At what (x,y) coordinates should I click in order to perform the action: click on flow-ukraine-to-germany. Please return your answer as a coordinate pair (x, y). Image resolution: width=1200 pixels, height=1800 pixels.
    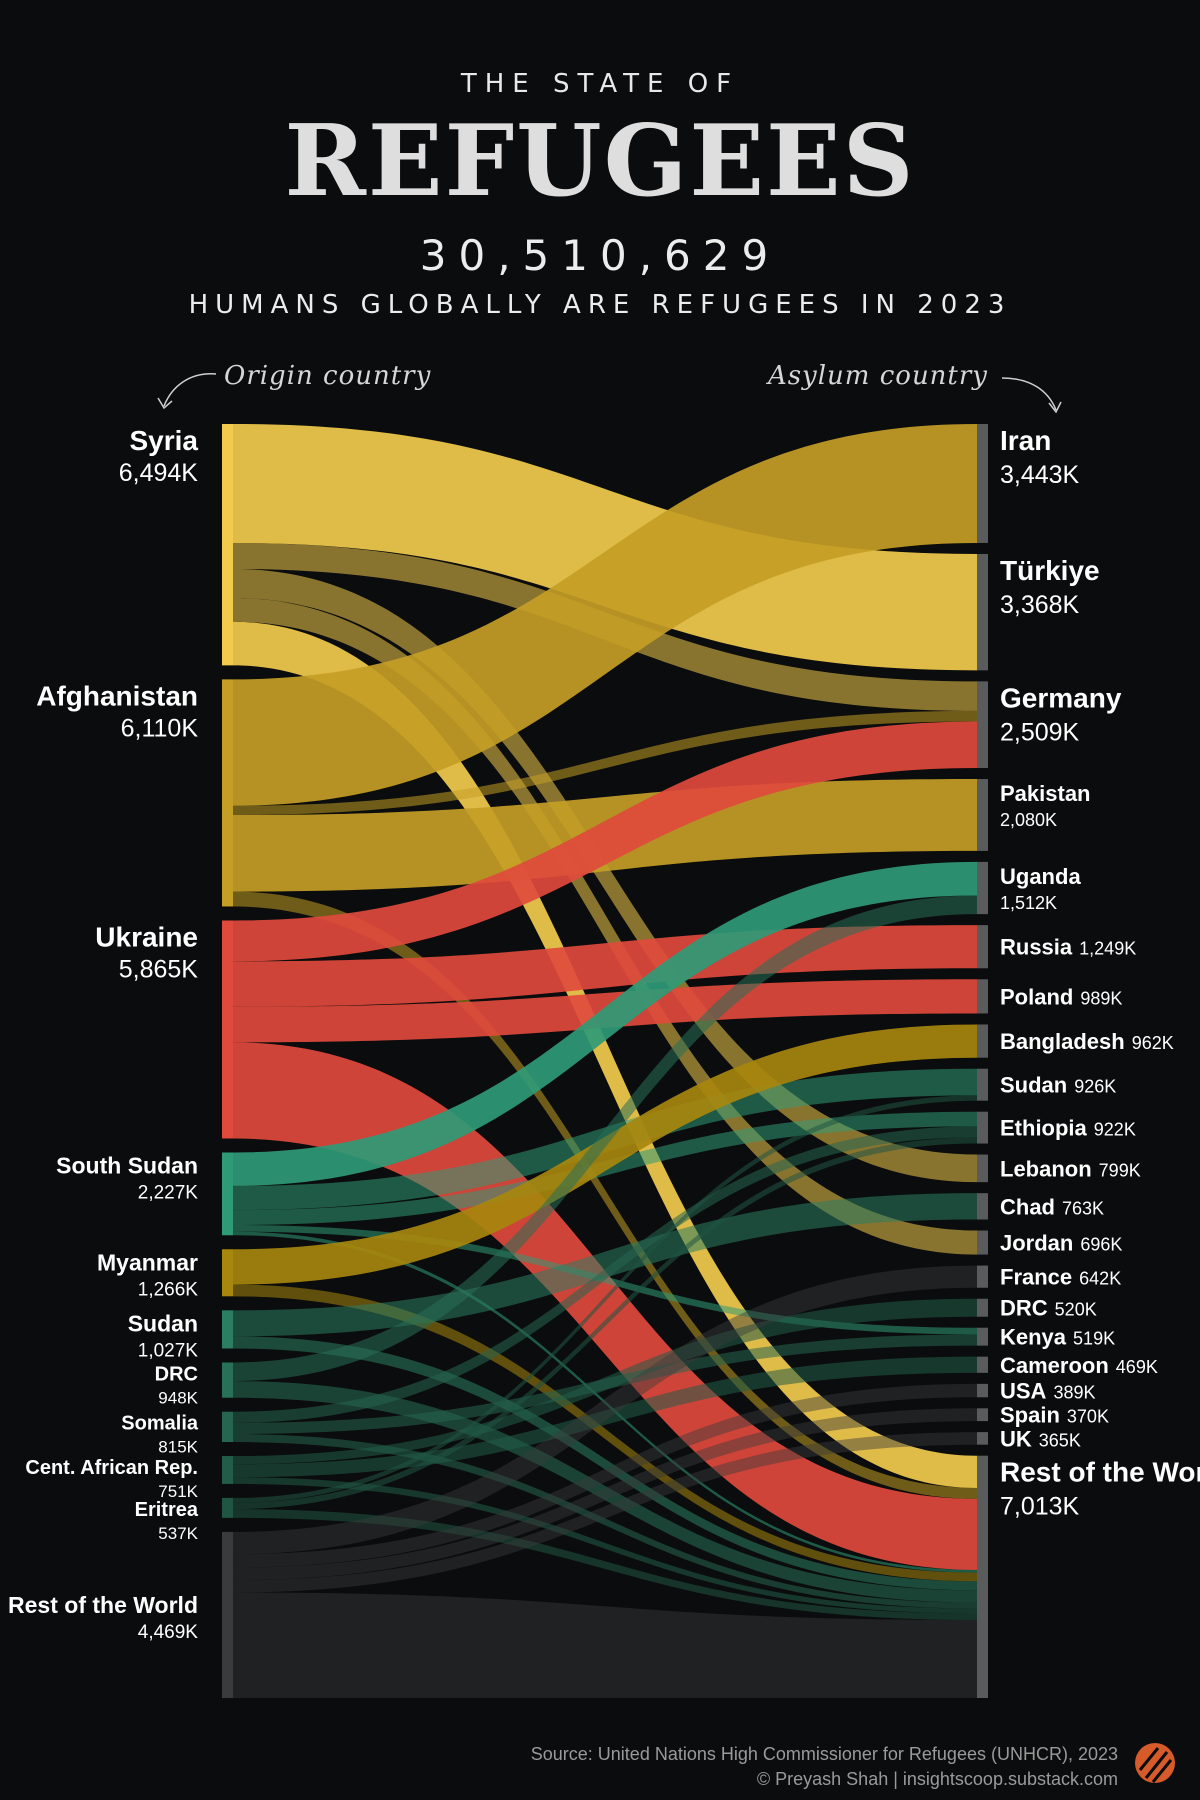
    Looking at the image, I should click on (605, 841).